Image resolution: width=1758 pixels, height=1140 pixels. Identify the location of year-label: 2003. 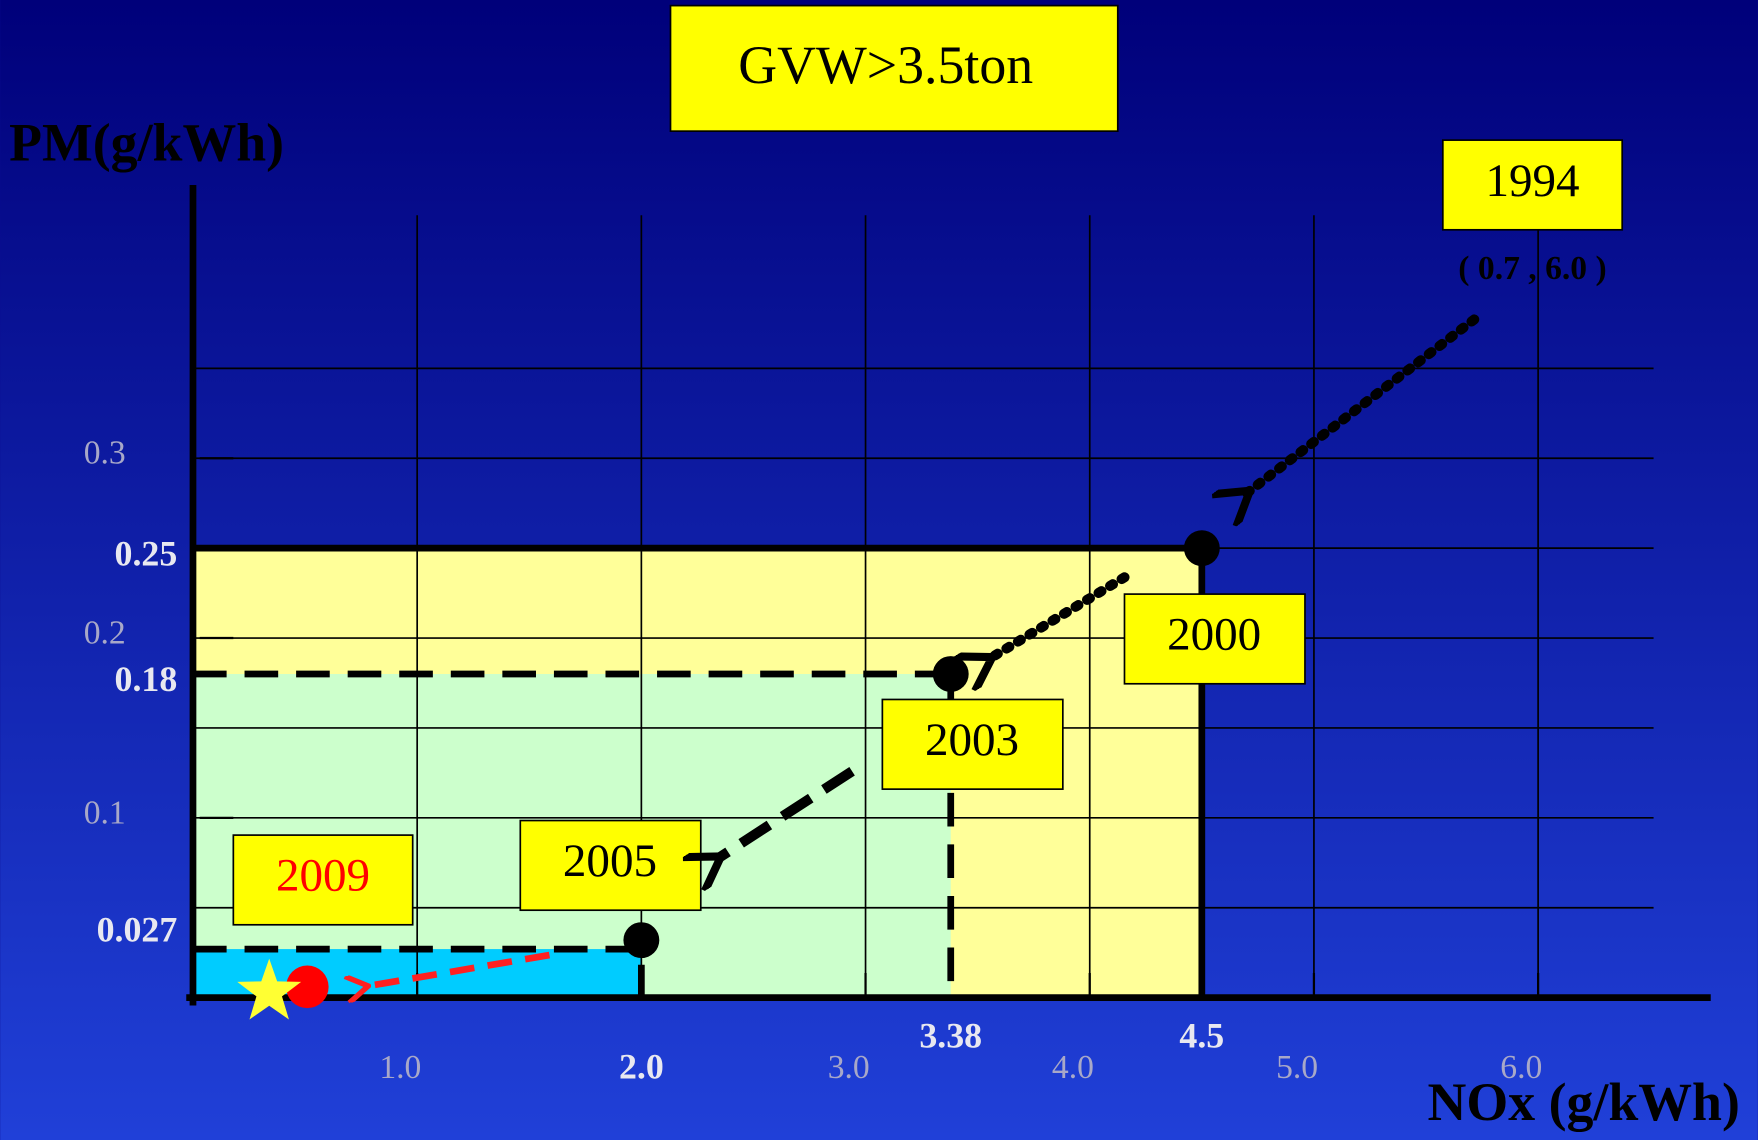
(972, 740).